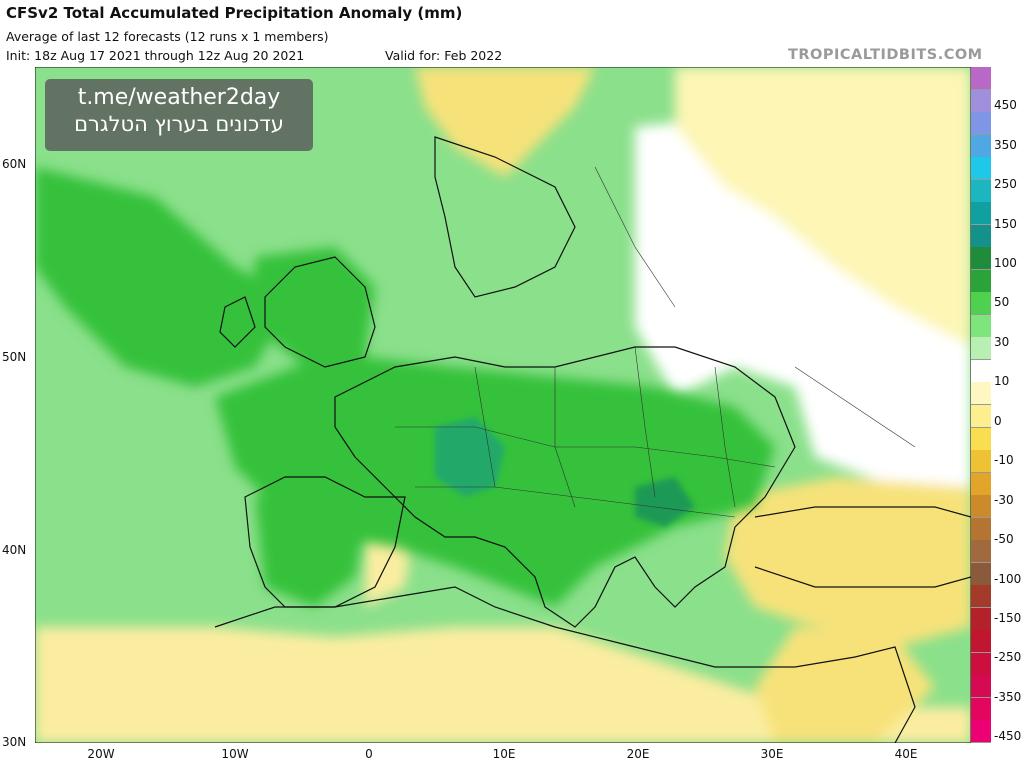  I want to click on legend-label: -100, so click(1008, 578).